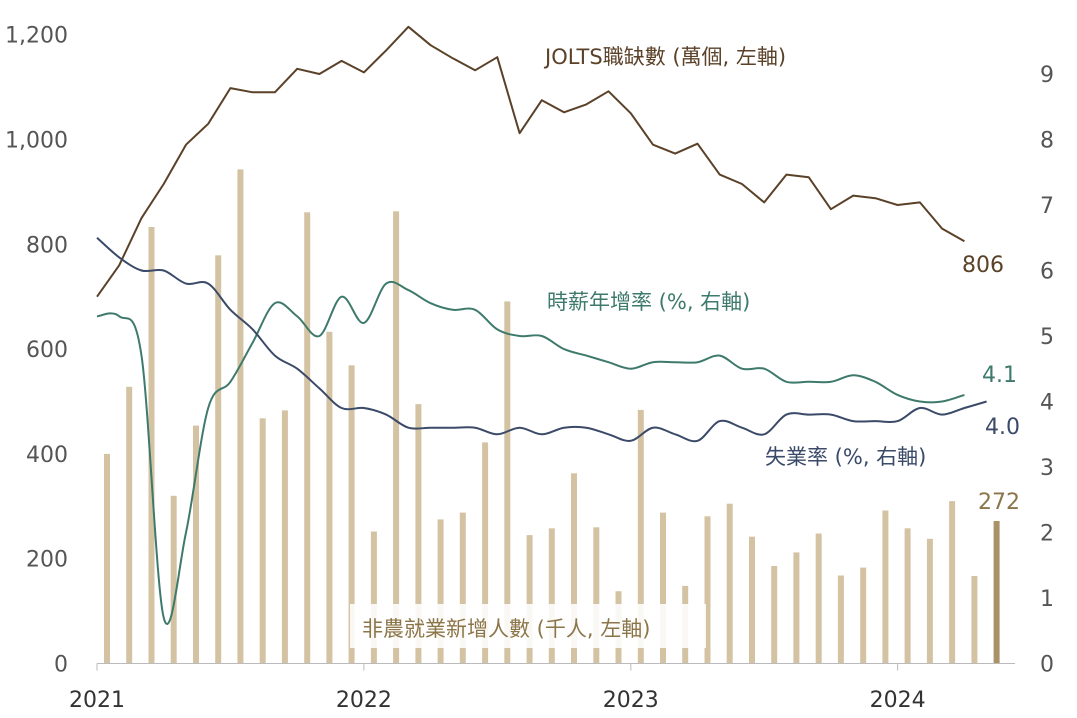 The height and width of the screenshot is (718, 1077). I want to click on right-tick-label: 2, so click(1047, 534).